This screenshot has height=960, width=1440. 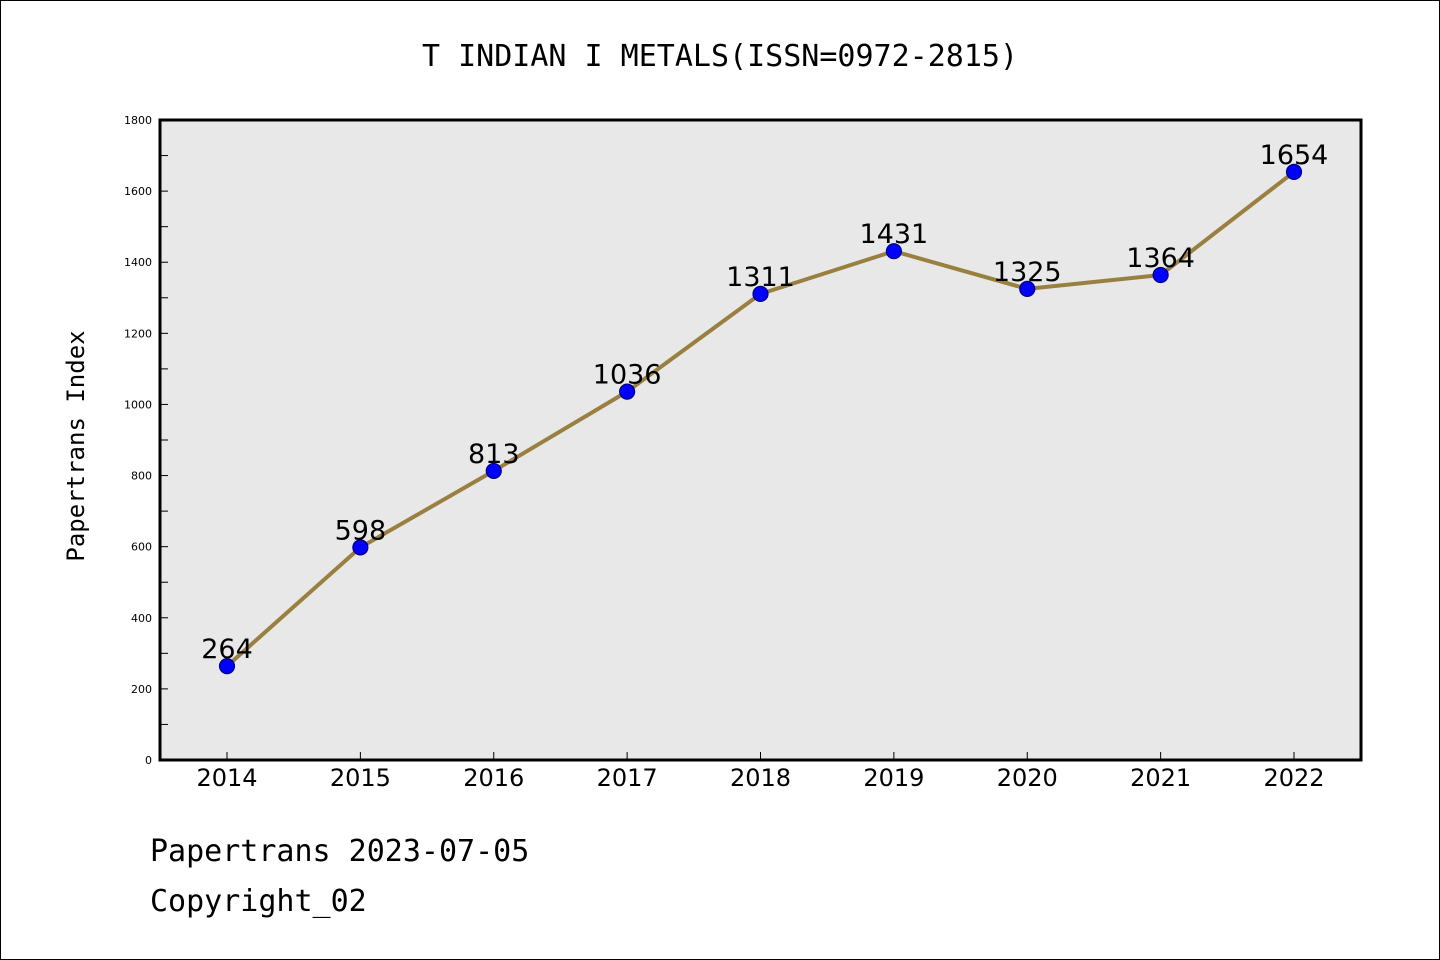 What do you see at coordinates (138, 191) in the screenshot?
I see `y-tick-label: 1600` at bounding box center [138, 191].